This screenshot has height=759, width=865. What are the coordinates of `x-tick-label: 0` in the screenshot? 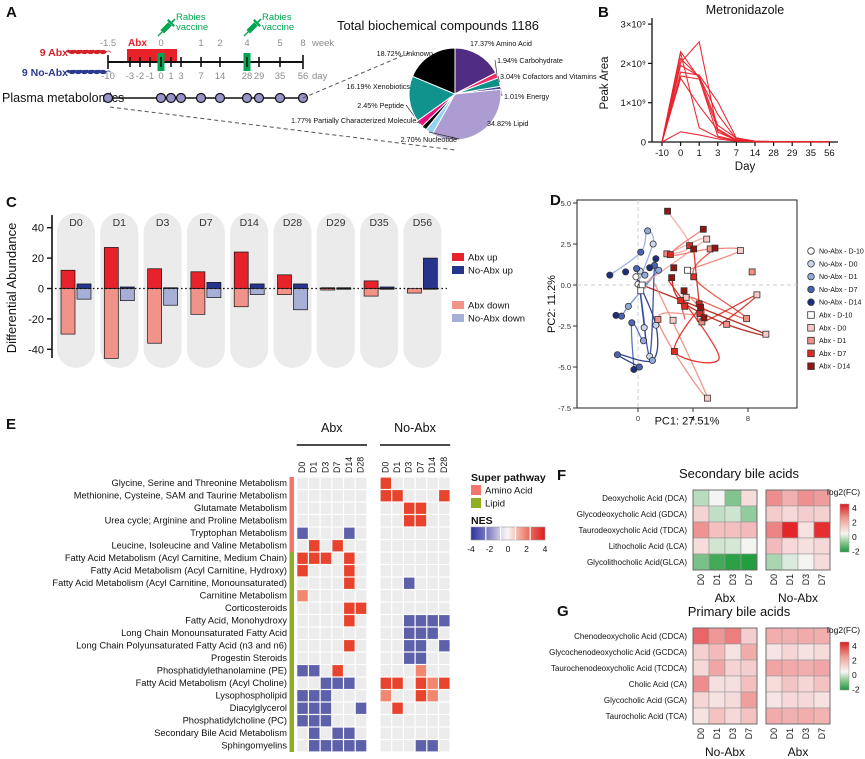 It's located at (680, 153).